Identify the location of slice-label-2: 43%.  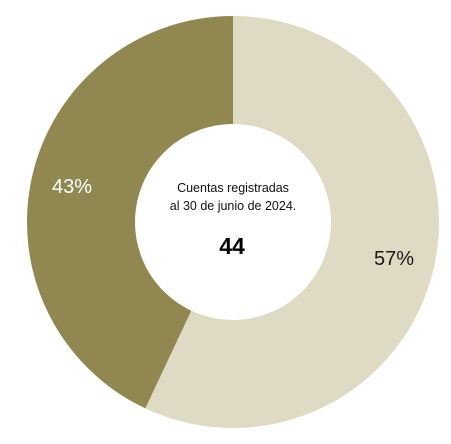
(72, 187).